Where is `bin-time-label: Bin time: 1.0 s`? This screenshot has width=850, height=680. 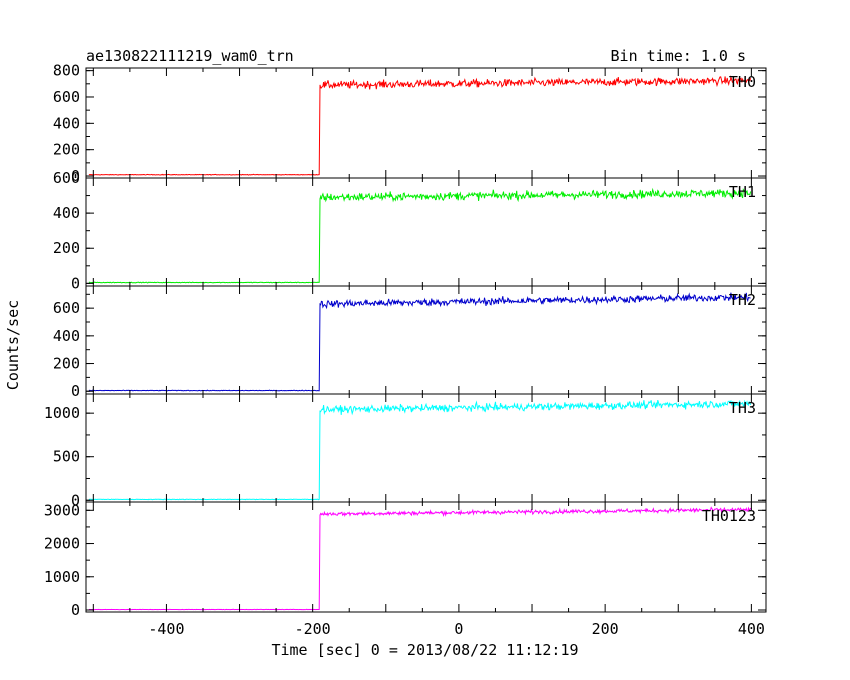
bin-time-label: Bin time: 1.0 s is located at coordinates (678, 56).